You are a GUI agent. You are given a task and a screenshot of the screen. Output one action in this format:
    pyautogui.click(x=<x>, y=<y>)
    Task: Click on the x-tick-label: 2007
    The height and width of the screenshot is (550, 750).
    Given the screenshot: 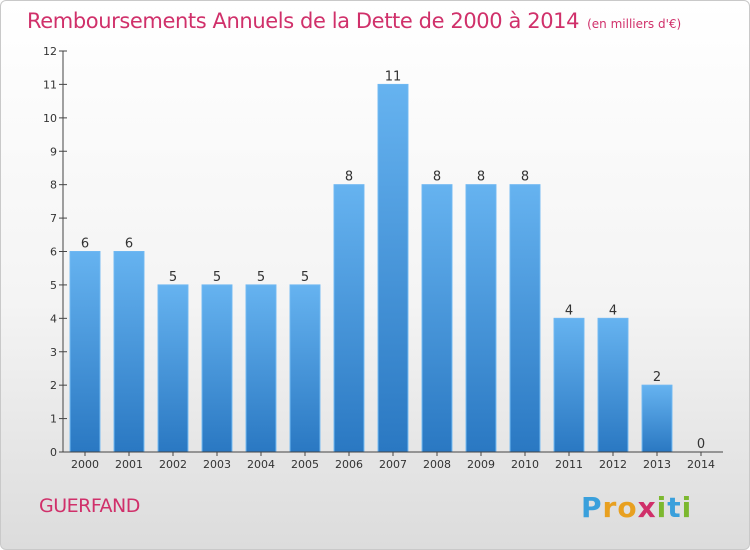 What is the action you would take?
    pyautogui.click(x=393, y=464)
    